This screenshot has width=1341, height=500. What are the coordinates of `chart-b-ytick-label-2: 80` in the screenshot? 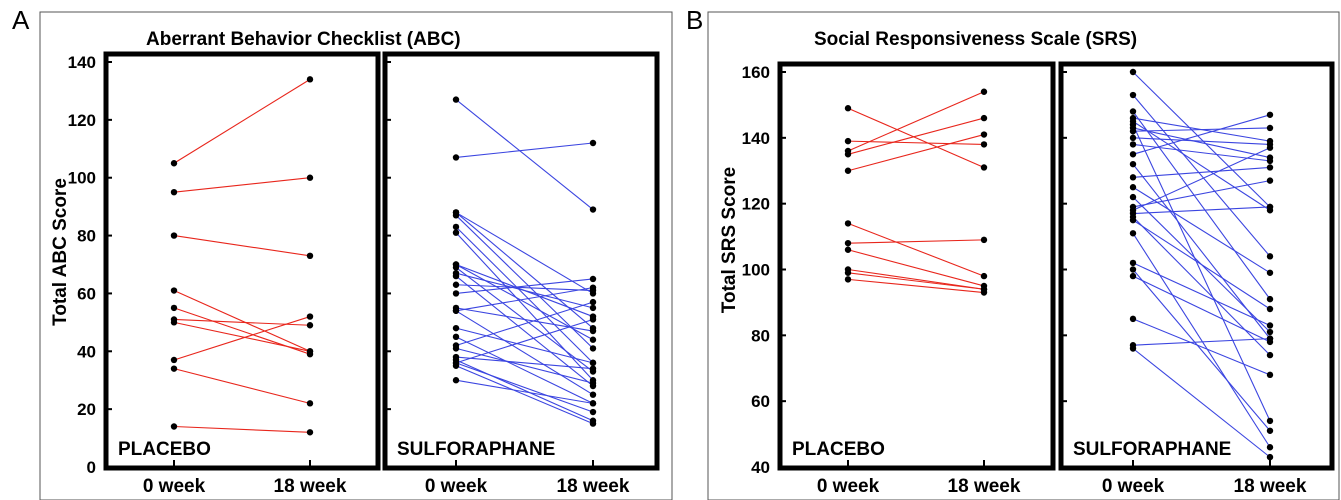 It's located at (760, 335).